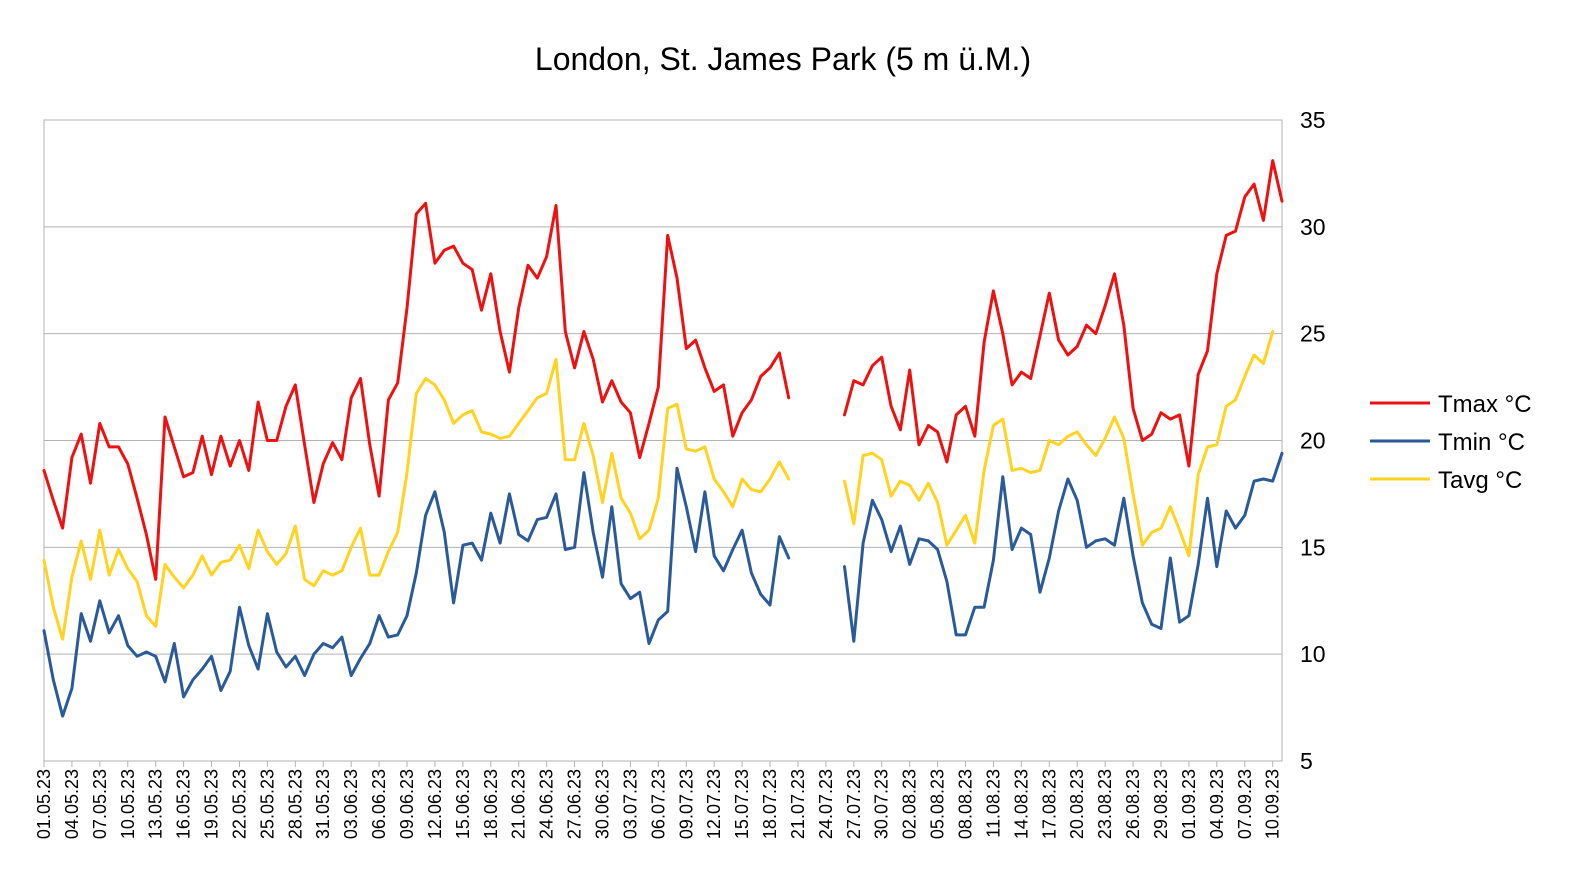 This screenshot has height=885, width=1572. Describe the element at coordinates (714, 804) in the screenshot. I see `x-tick-label: 12.07.23` at that location.